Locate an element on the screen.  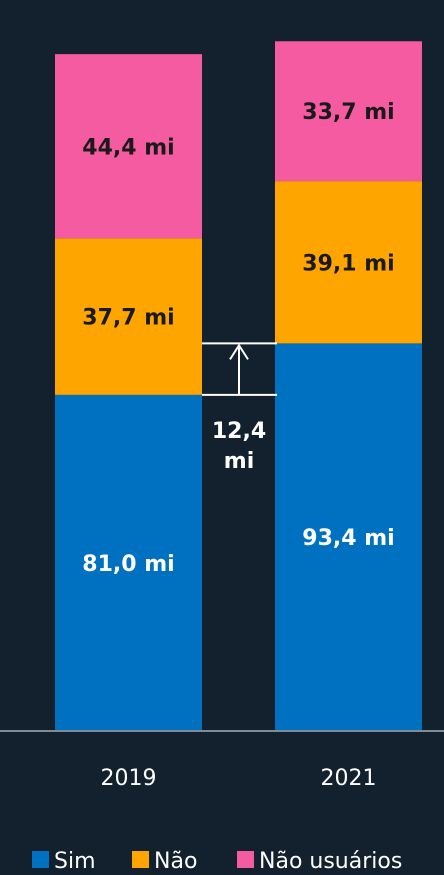
data-label: 33,7 mi is located at coordinates (348, 112).